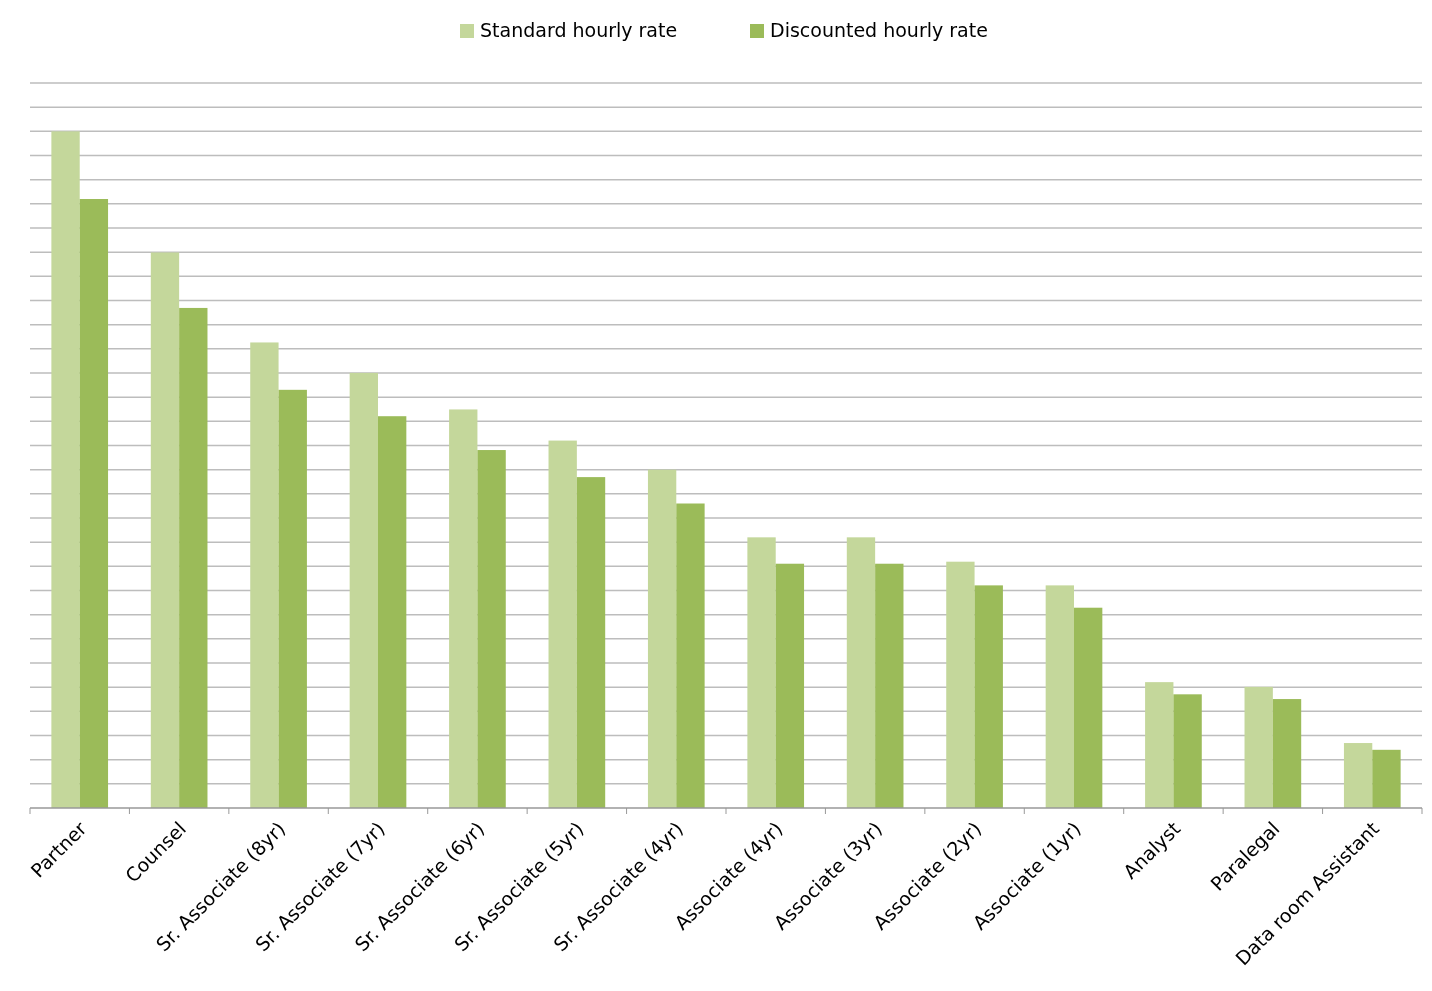 The image size is (1432, 991). Describe the element at coordinates (879, 30) in the screenshot. I see `legend-label: Discounted hourly rate` at that location.